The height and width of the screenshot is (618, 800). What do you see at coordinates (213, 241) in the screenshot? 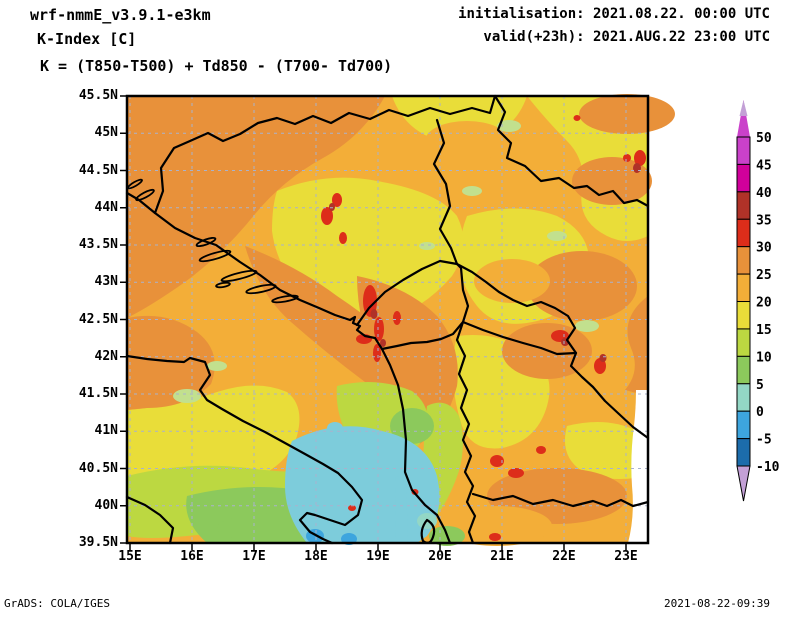
I see `dalmatian-islands` at bounding box center [213, 241].